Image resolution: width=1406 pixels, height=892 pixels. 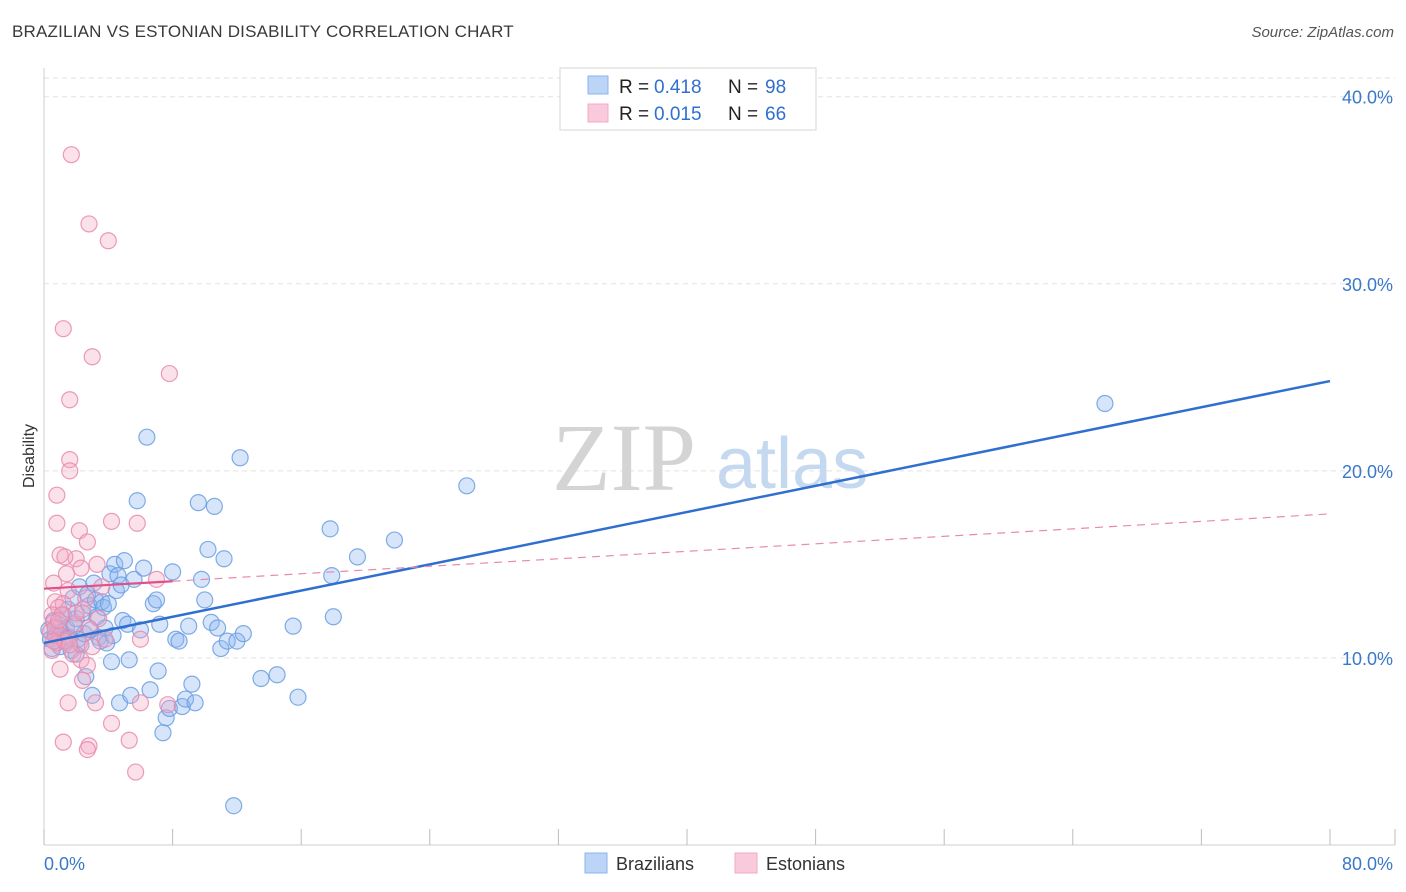 I want to click on bottom-legend-label-brazilians: Brazilians, so click(x=655, y=864).